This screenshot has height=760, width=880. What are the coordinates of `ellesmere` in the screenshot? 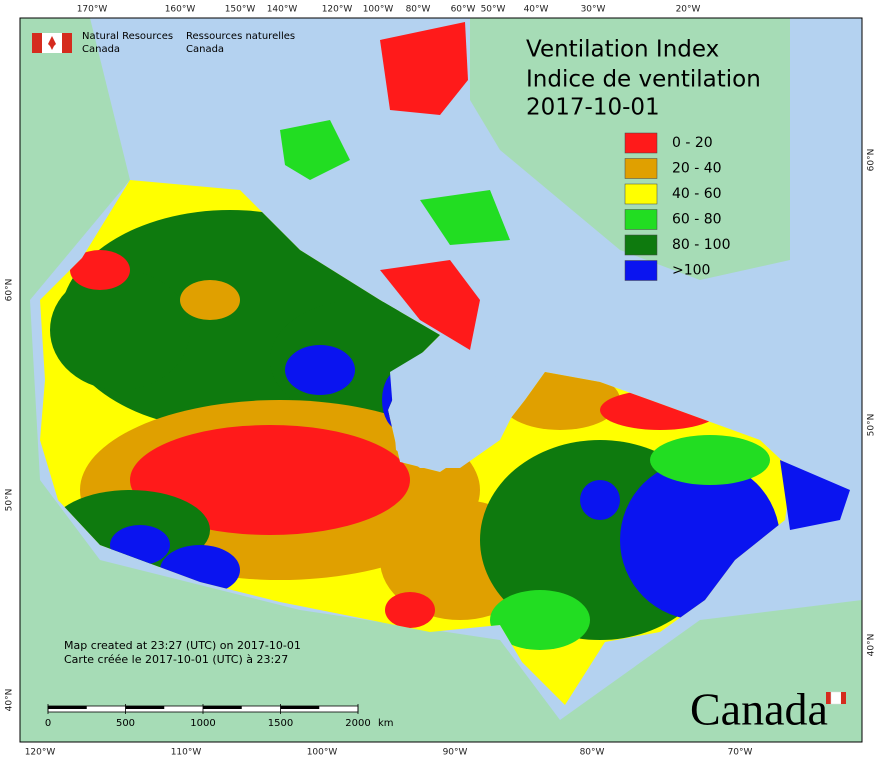 It's located at (424, 68).